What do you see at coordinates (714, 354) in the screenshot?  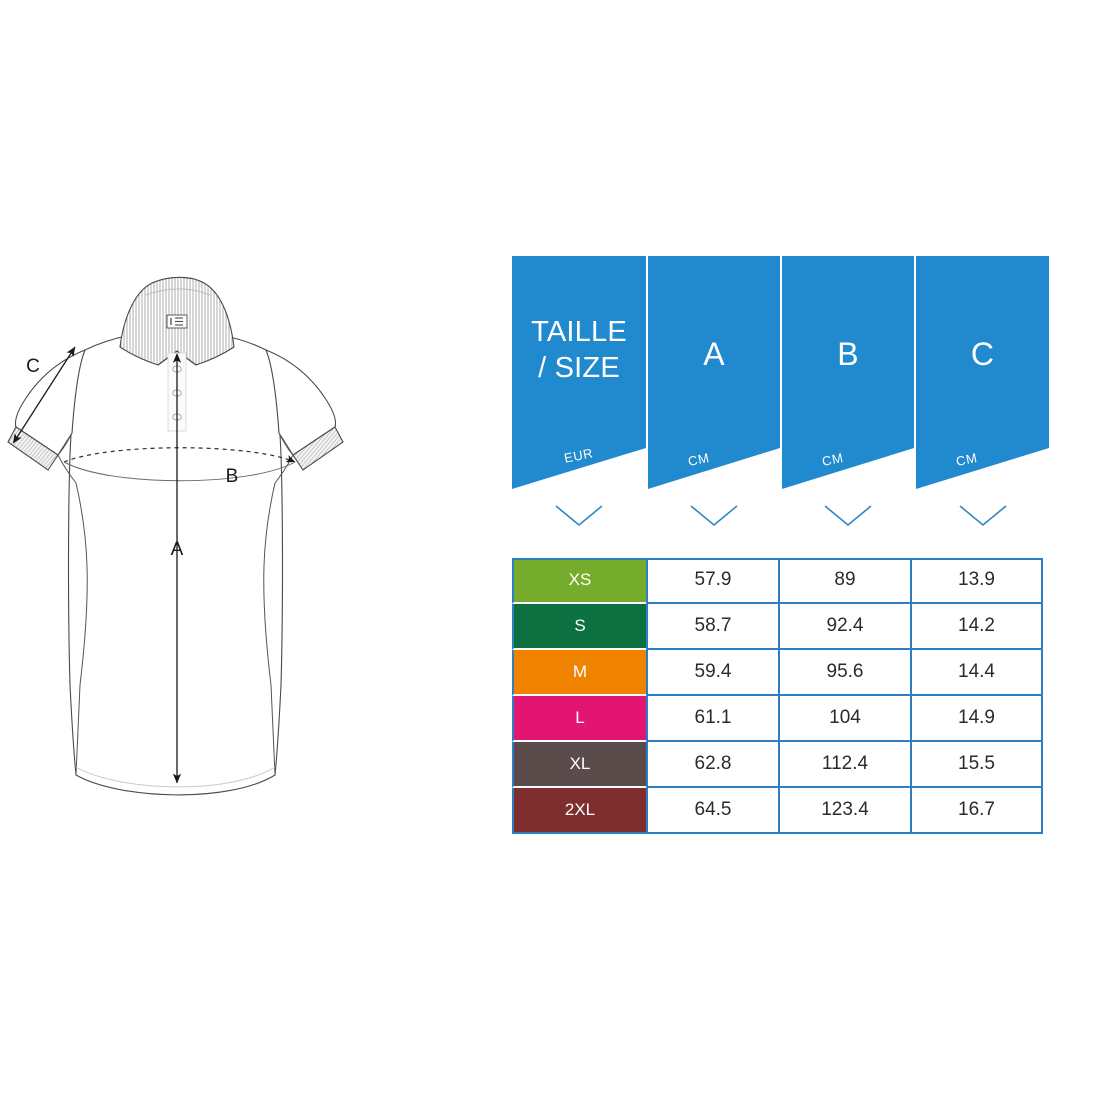 I see `header-title-a: A` at bounding box center [714, 354].